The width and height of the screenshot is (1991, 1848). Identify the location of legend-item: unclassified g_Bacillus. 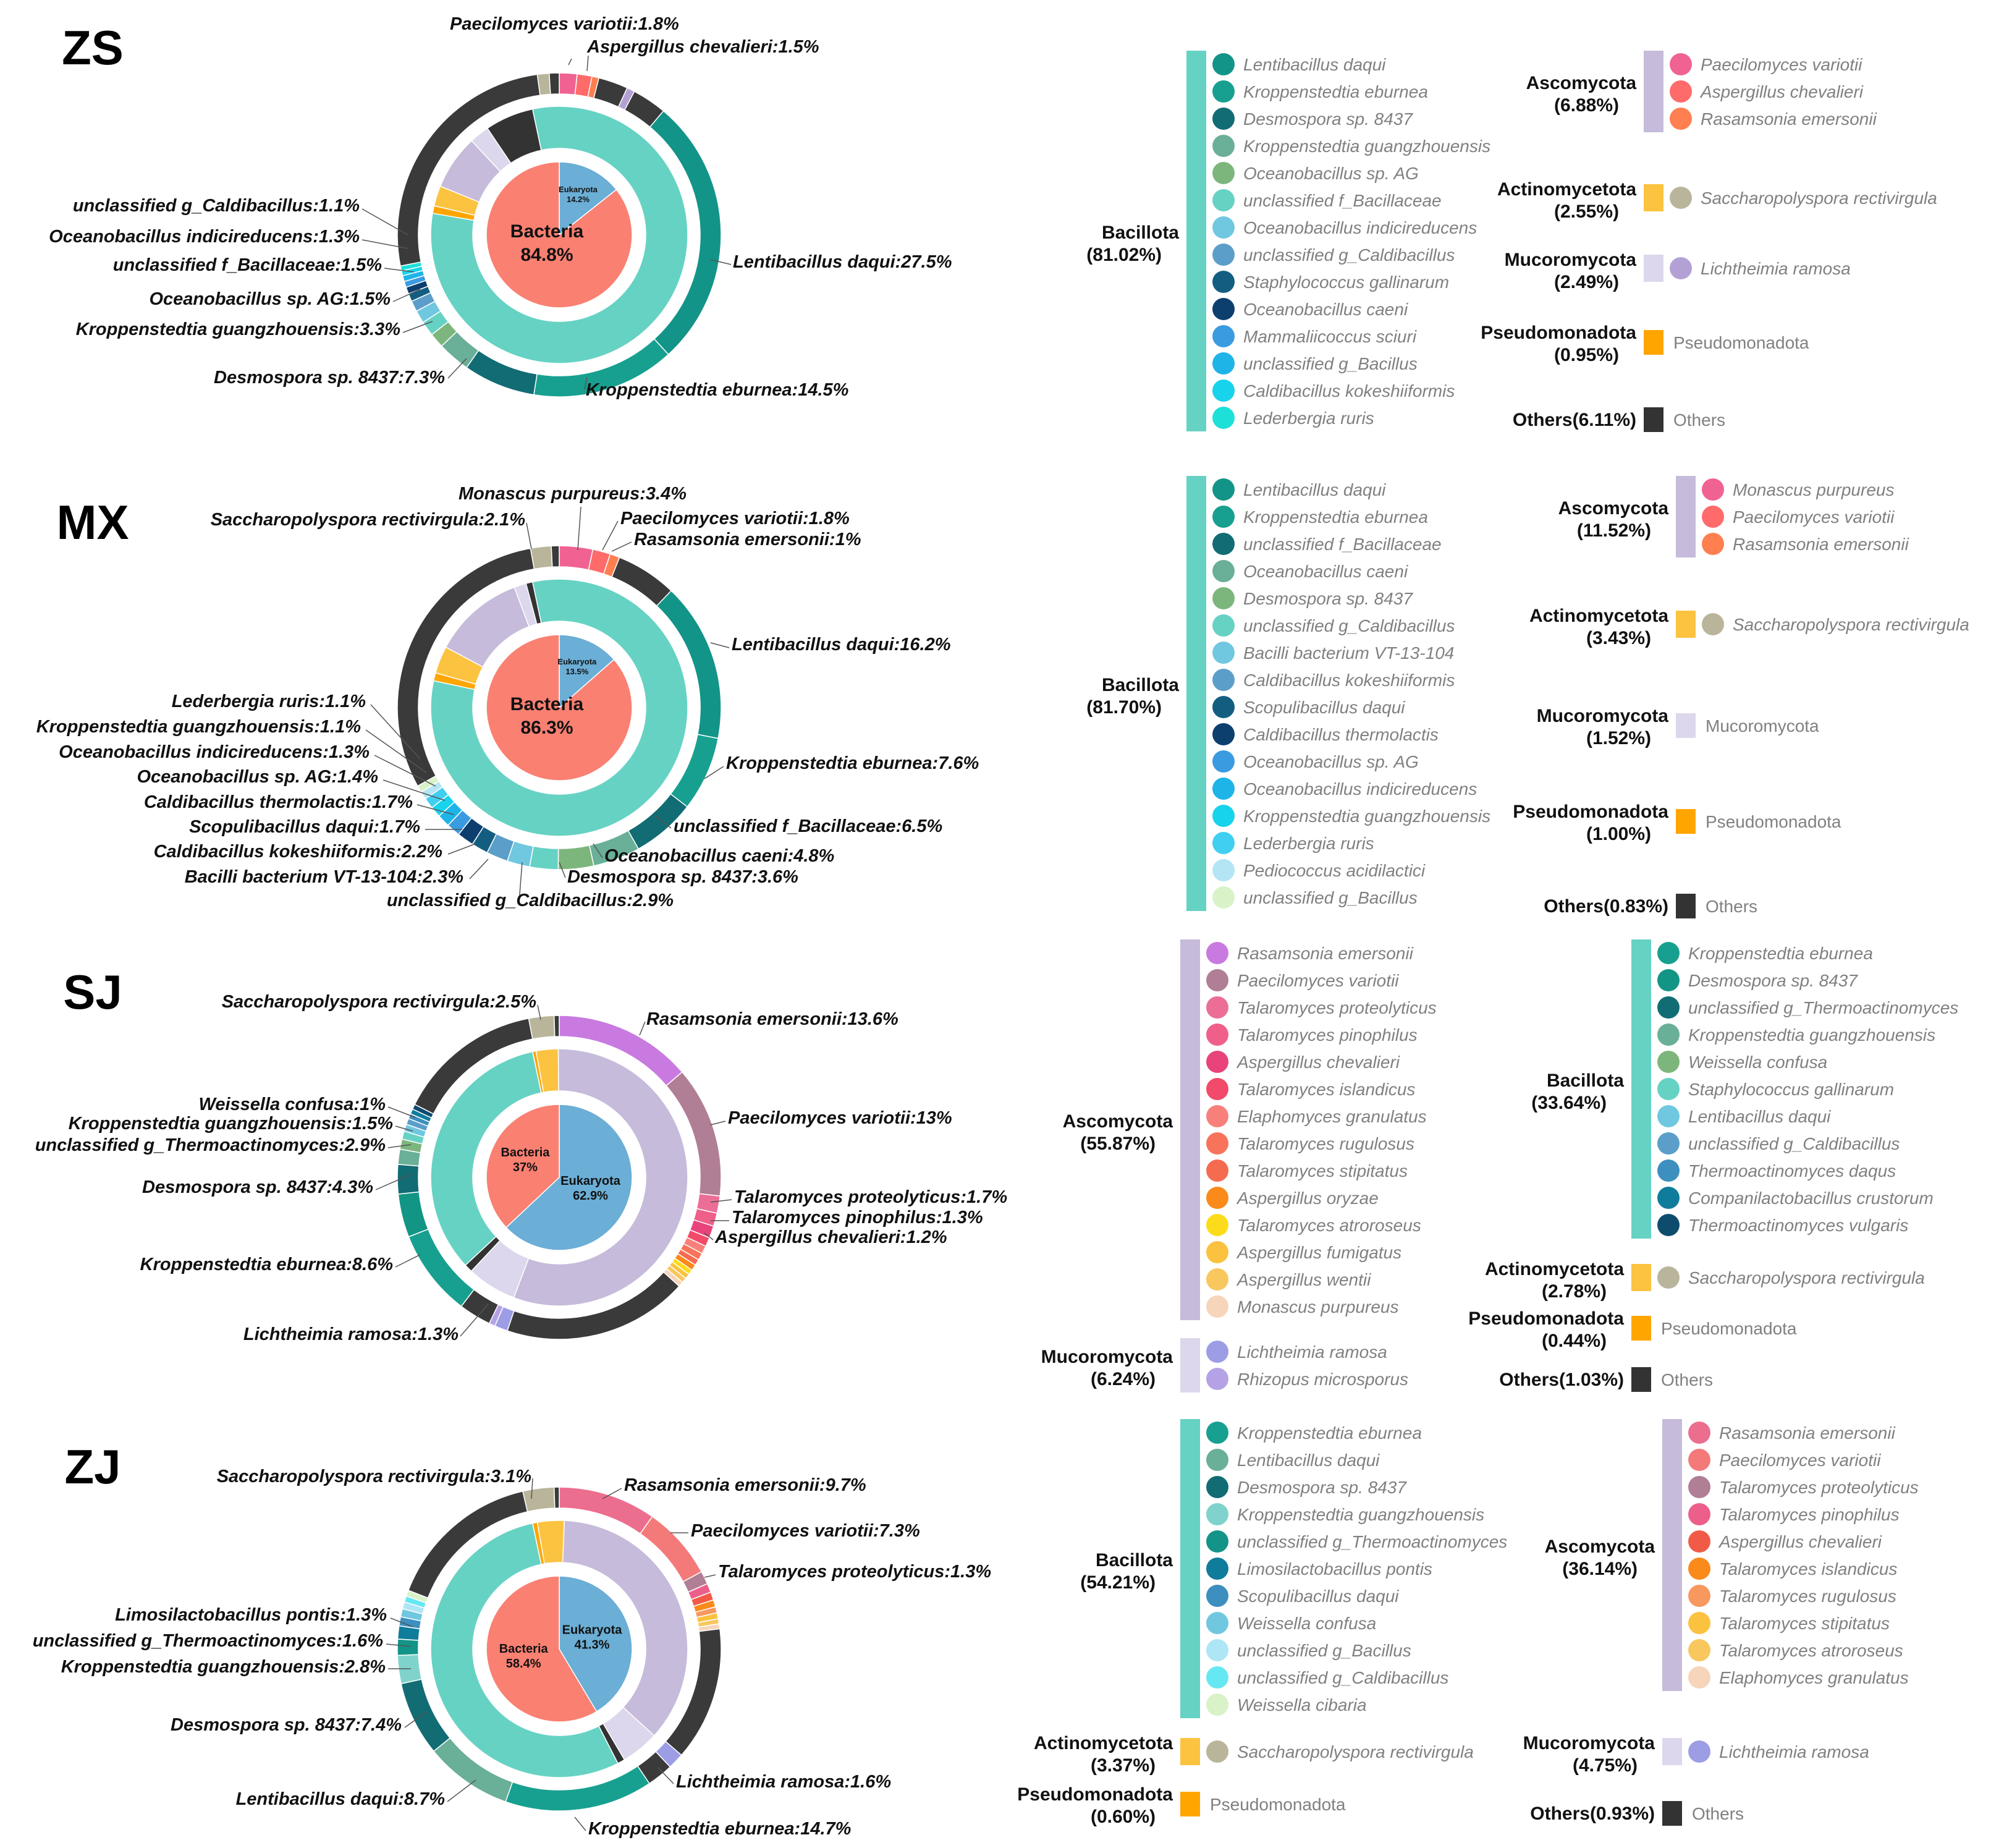
(1324, 1651).